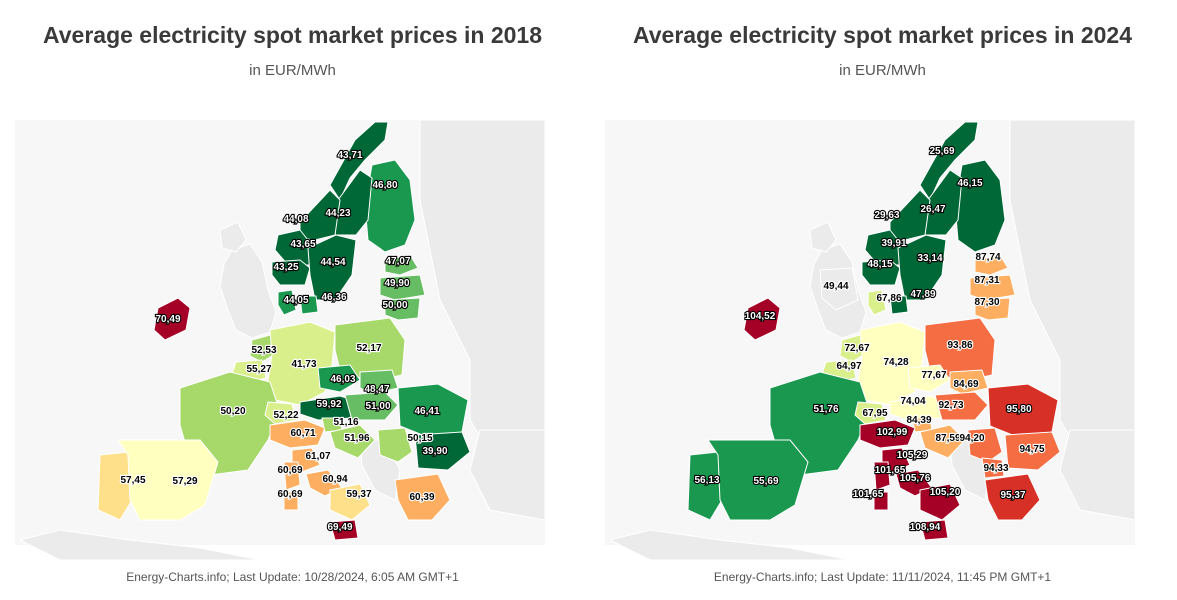  I want to click on price-label-ro: 95,80, so click(1018, 409).